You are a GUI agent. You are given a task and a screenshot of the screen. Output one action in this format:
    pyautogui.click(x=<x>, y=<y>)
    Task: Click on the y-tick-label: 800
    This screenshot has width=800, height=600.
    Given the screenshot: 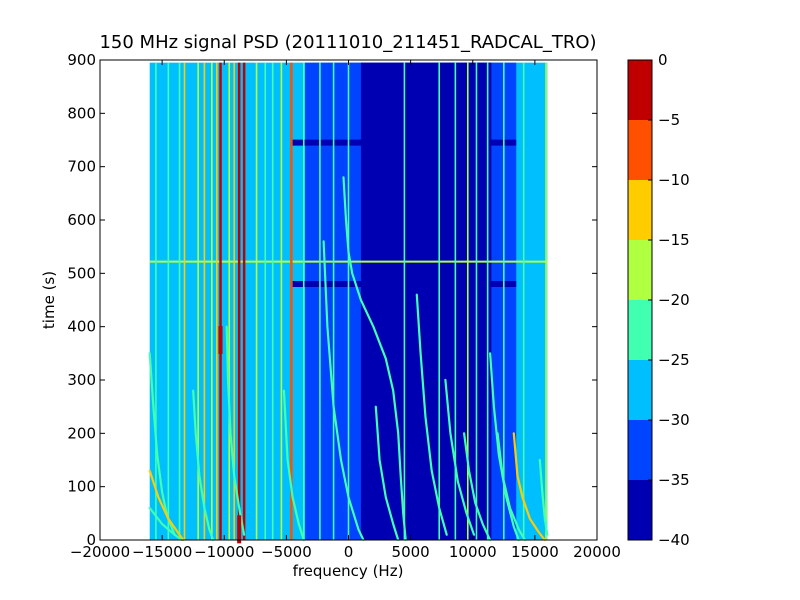 What is the action you would take?
    pyautogui.click(x=81, y=113)
    